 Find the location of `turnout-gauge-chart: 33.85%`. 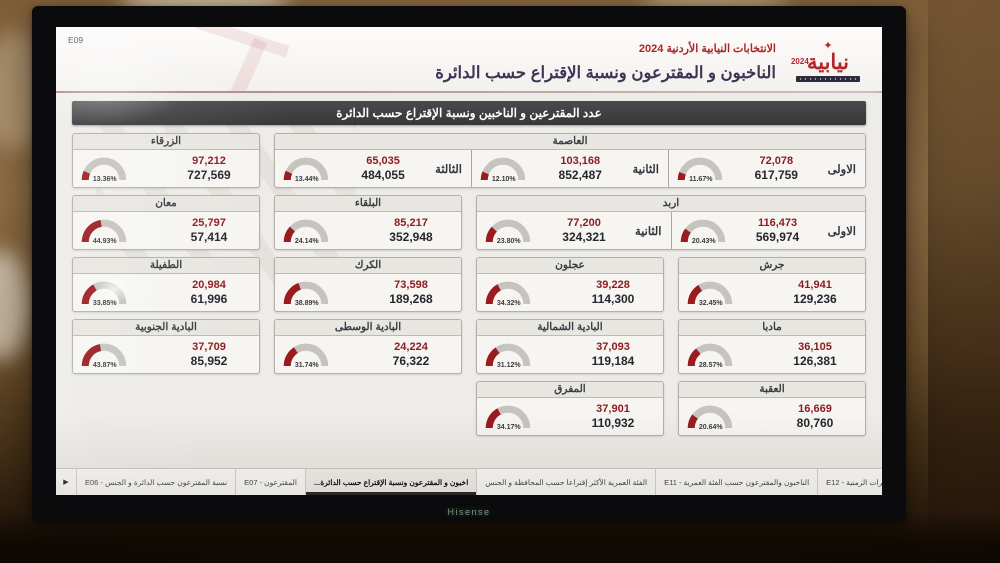

turnout-gauge-chart: 33.85% is located at coordinates (104, 294).